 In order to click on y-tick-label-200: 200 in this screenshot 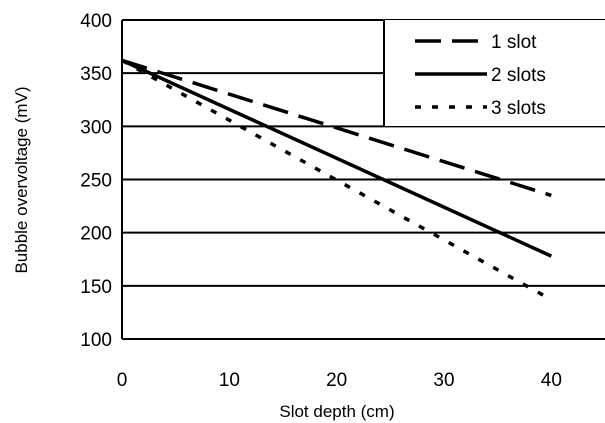, I will do `click(96, 234)`.